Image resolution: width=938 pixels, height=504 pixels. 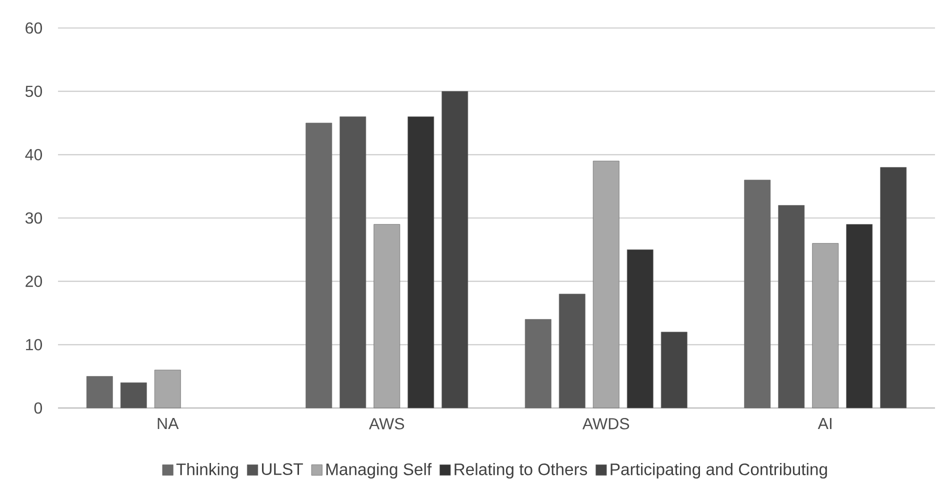 I want to click on x-tick-label: AWDS, so click(x=606, y=424).